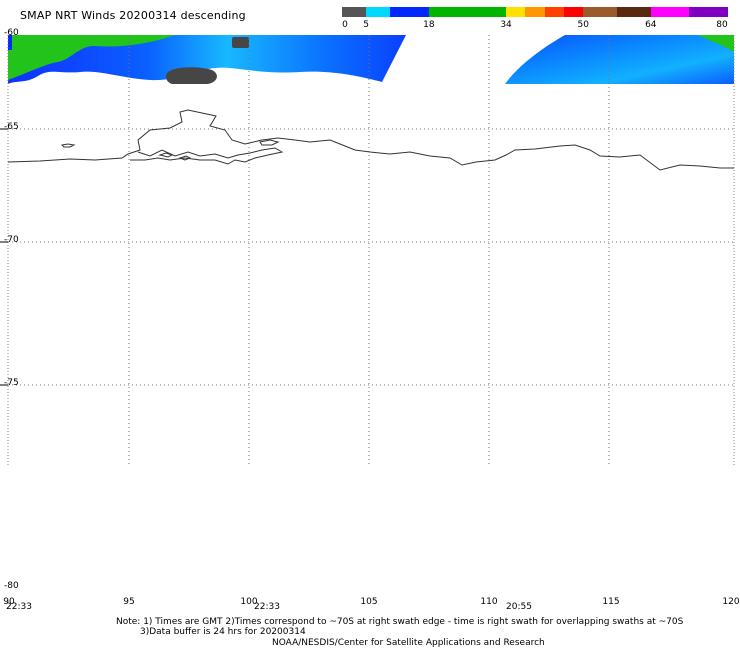 This screenshot has height=650, width=740. Describe the element at coordinates (11, 127) in the screenshot. I see `lat-label-65: -65` at that location.